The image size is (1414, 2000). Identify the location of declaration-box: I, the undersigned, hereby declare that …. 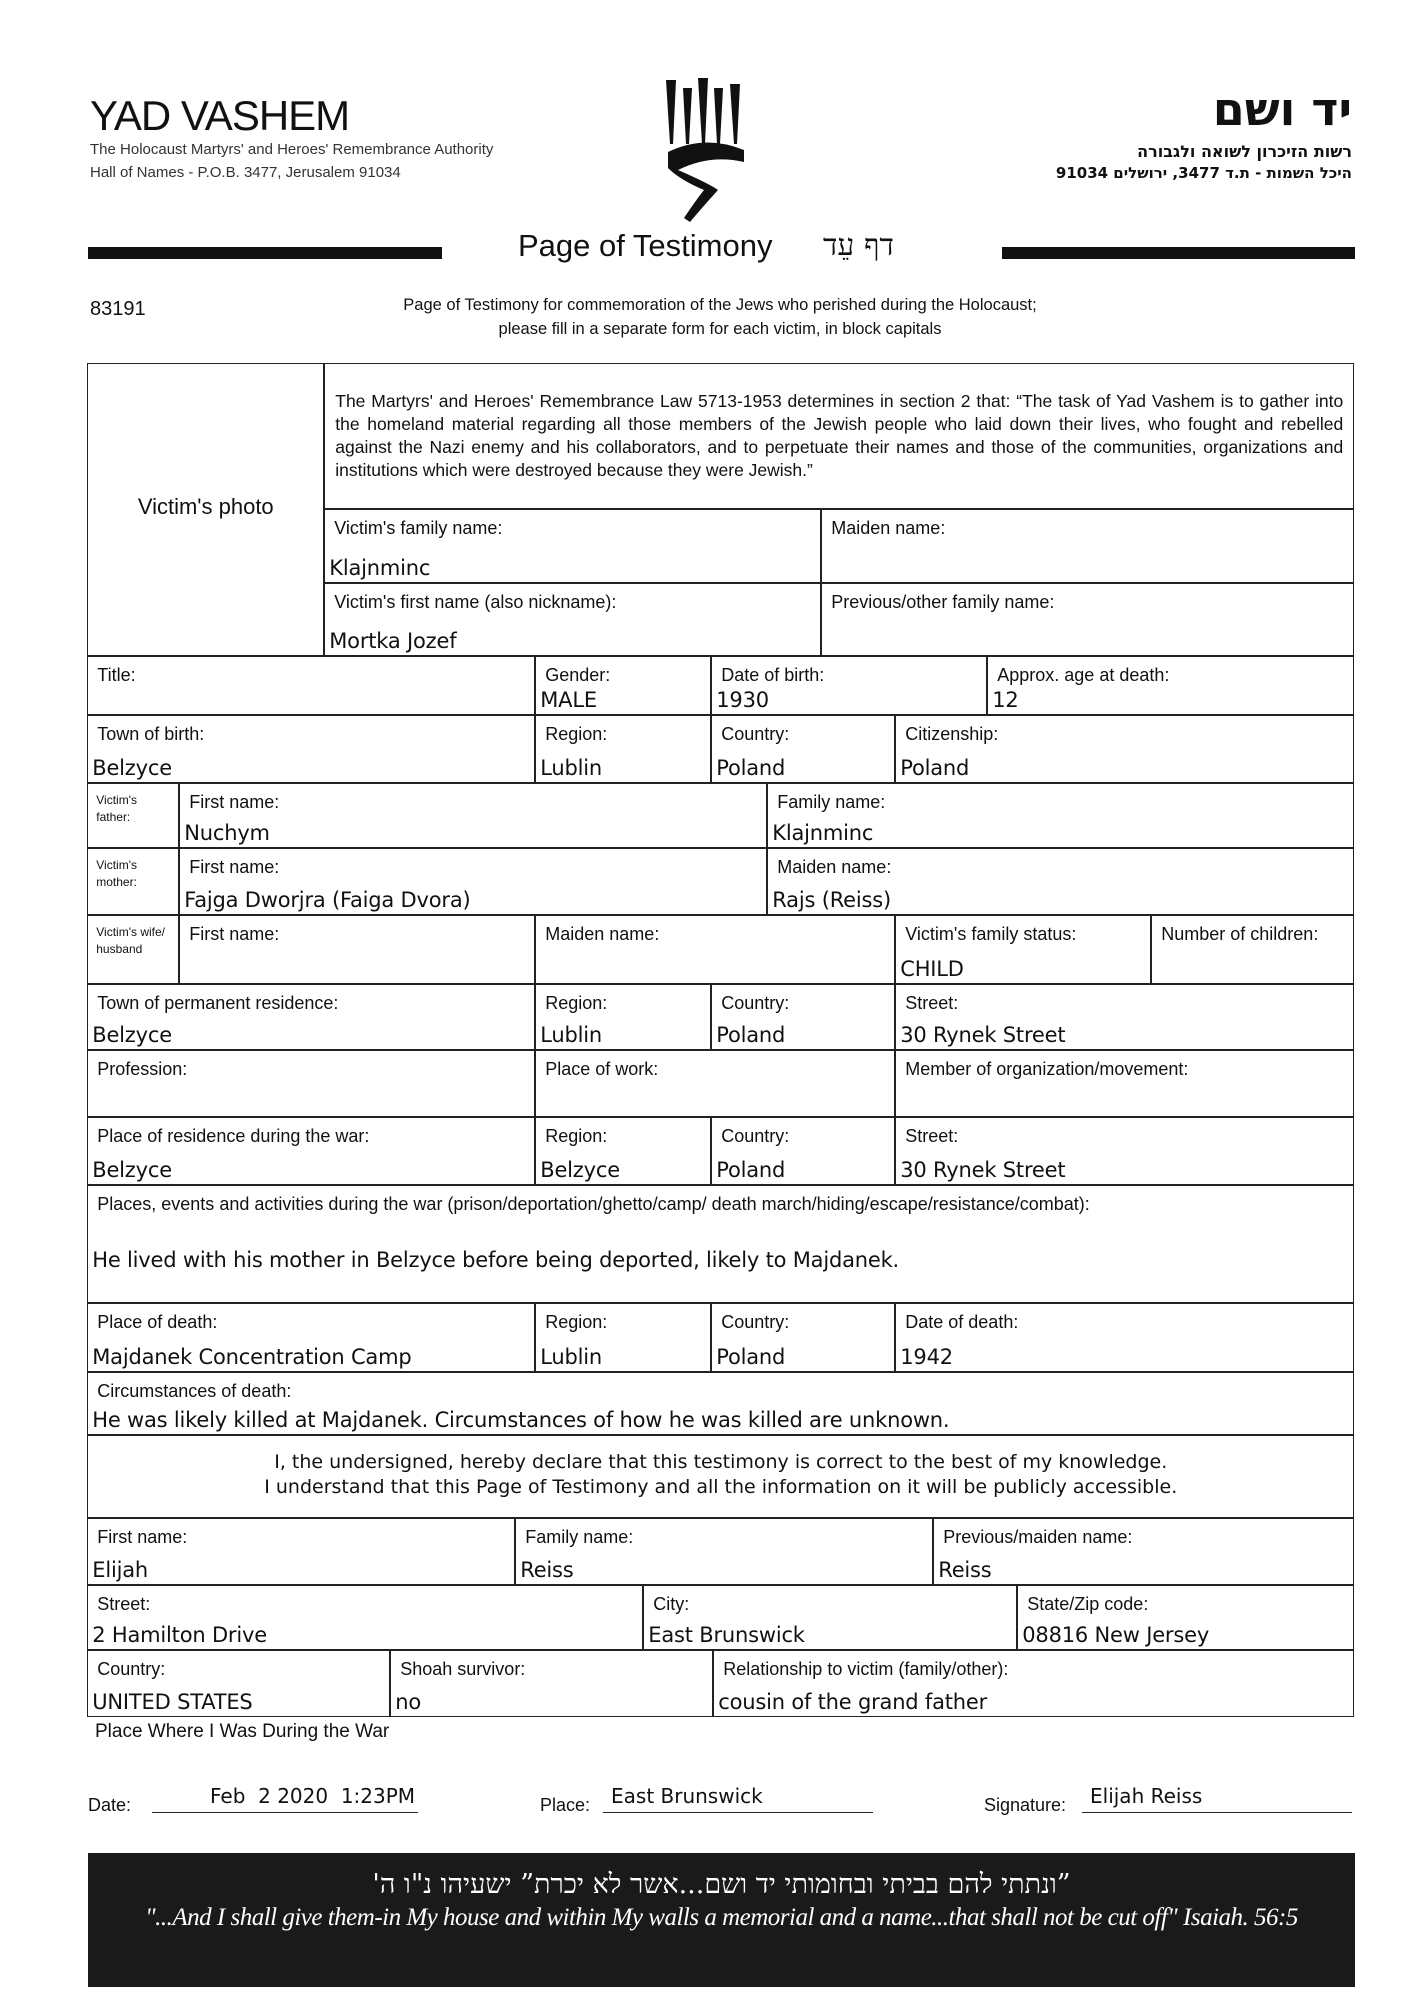
(721, 1477).